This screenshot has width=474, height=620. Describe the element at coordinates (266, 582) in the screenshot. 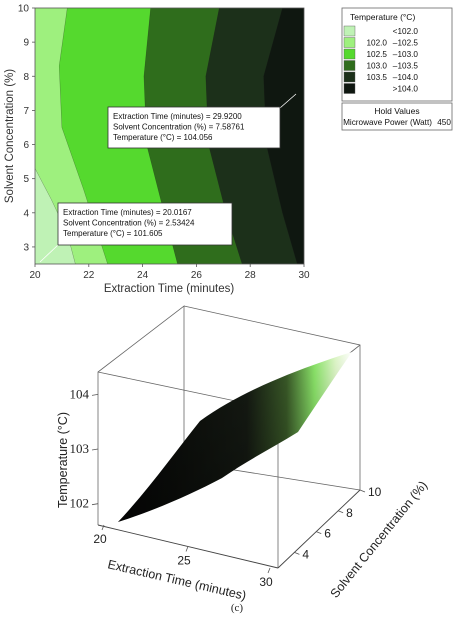

I see `surface-x-tick-label: 30` at that location.